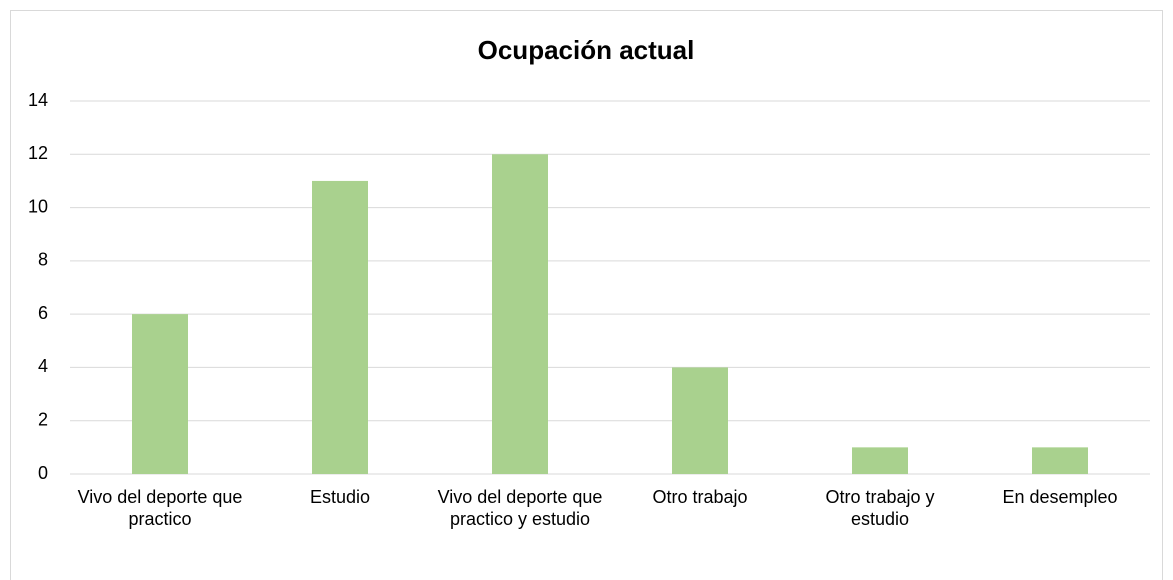 This screenshot has width=1173, height=580. What do you see at coordinates (43, 260) in the screenshot?
I see `y-tick-label: 8` at bounding box center [43, 260].